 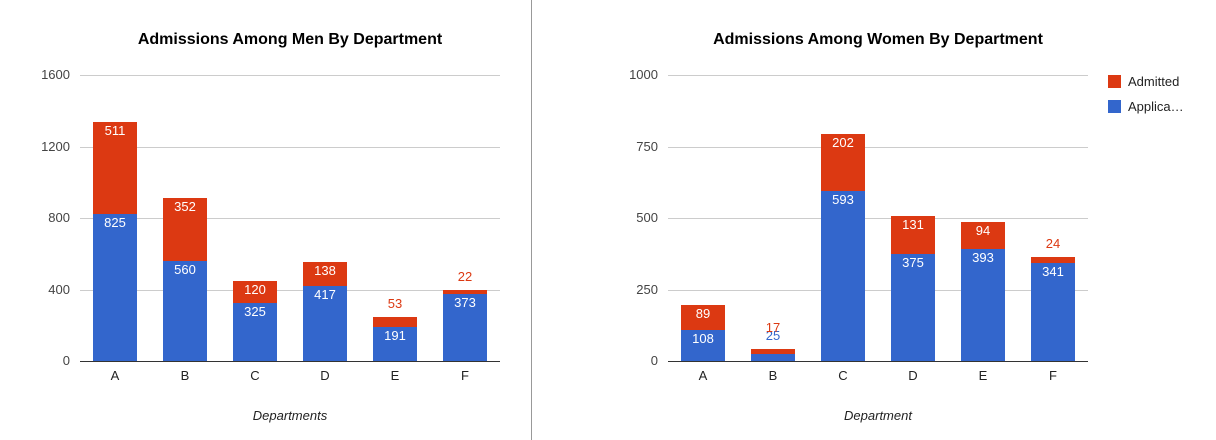 I want to click on bar-value-label: 373, so click(x=465, y=303).